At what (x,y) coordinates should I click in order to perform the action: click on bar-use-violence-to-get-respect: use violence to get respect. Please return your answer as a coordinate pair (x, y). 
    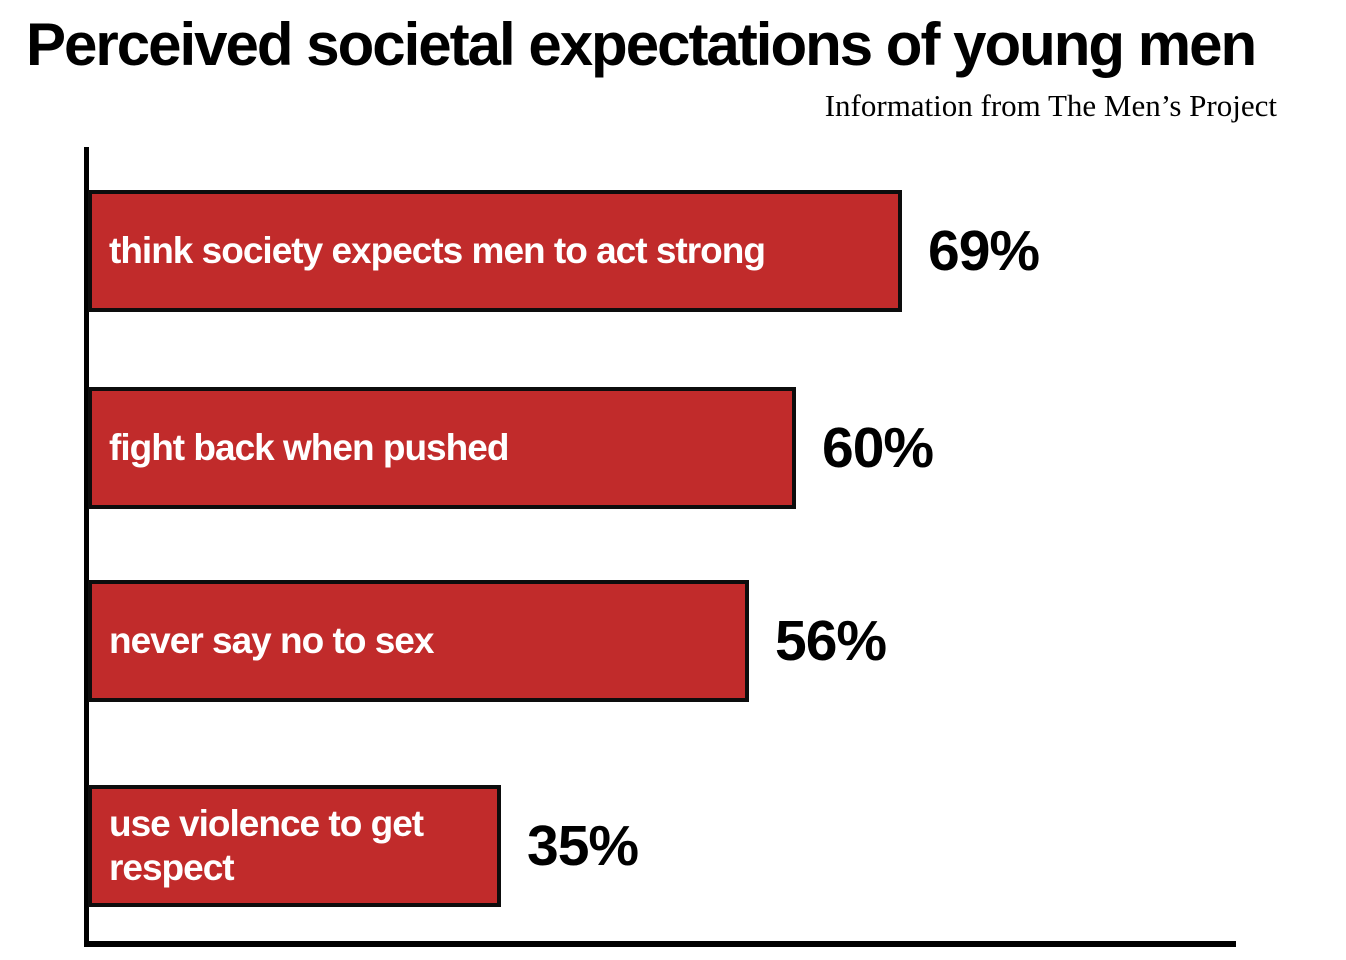
    Looking at the image, I should click on (294, 846).